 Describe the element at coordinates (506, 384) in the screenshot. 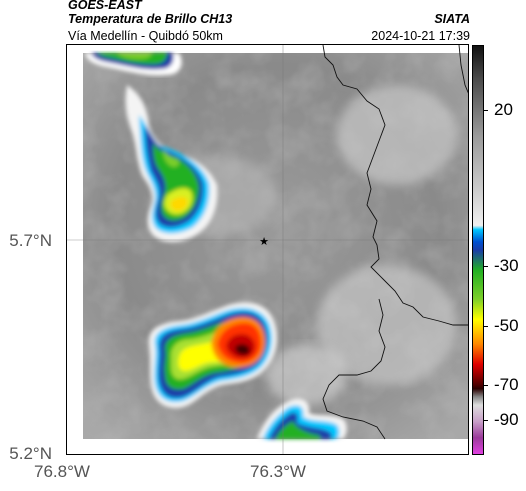

I see `colorbar-label-minus70: -70` at that location.